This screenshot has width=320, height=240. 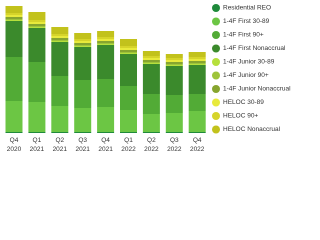 What do you see at coordinates (128, 145) in the screenshot?
I see `x-tick-label: Q1 2022` at bounding box center [128, 145].